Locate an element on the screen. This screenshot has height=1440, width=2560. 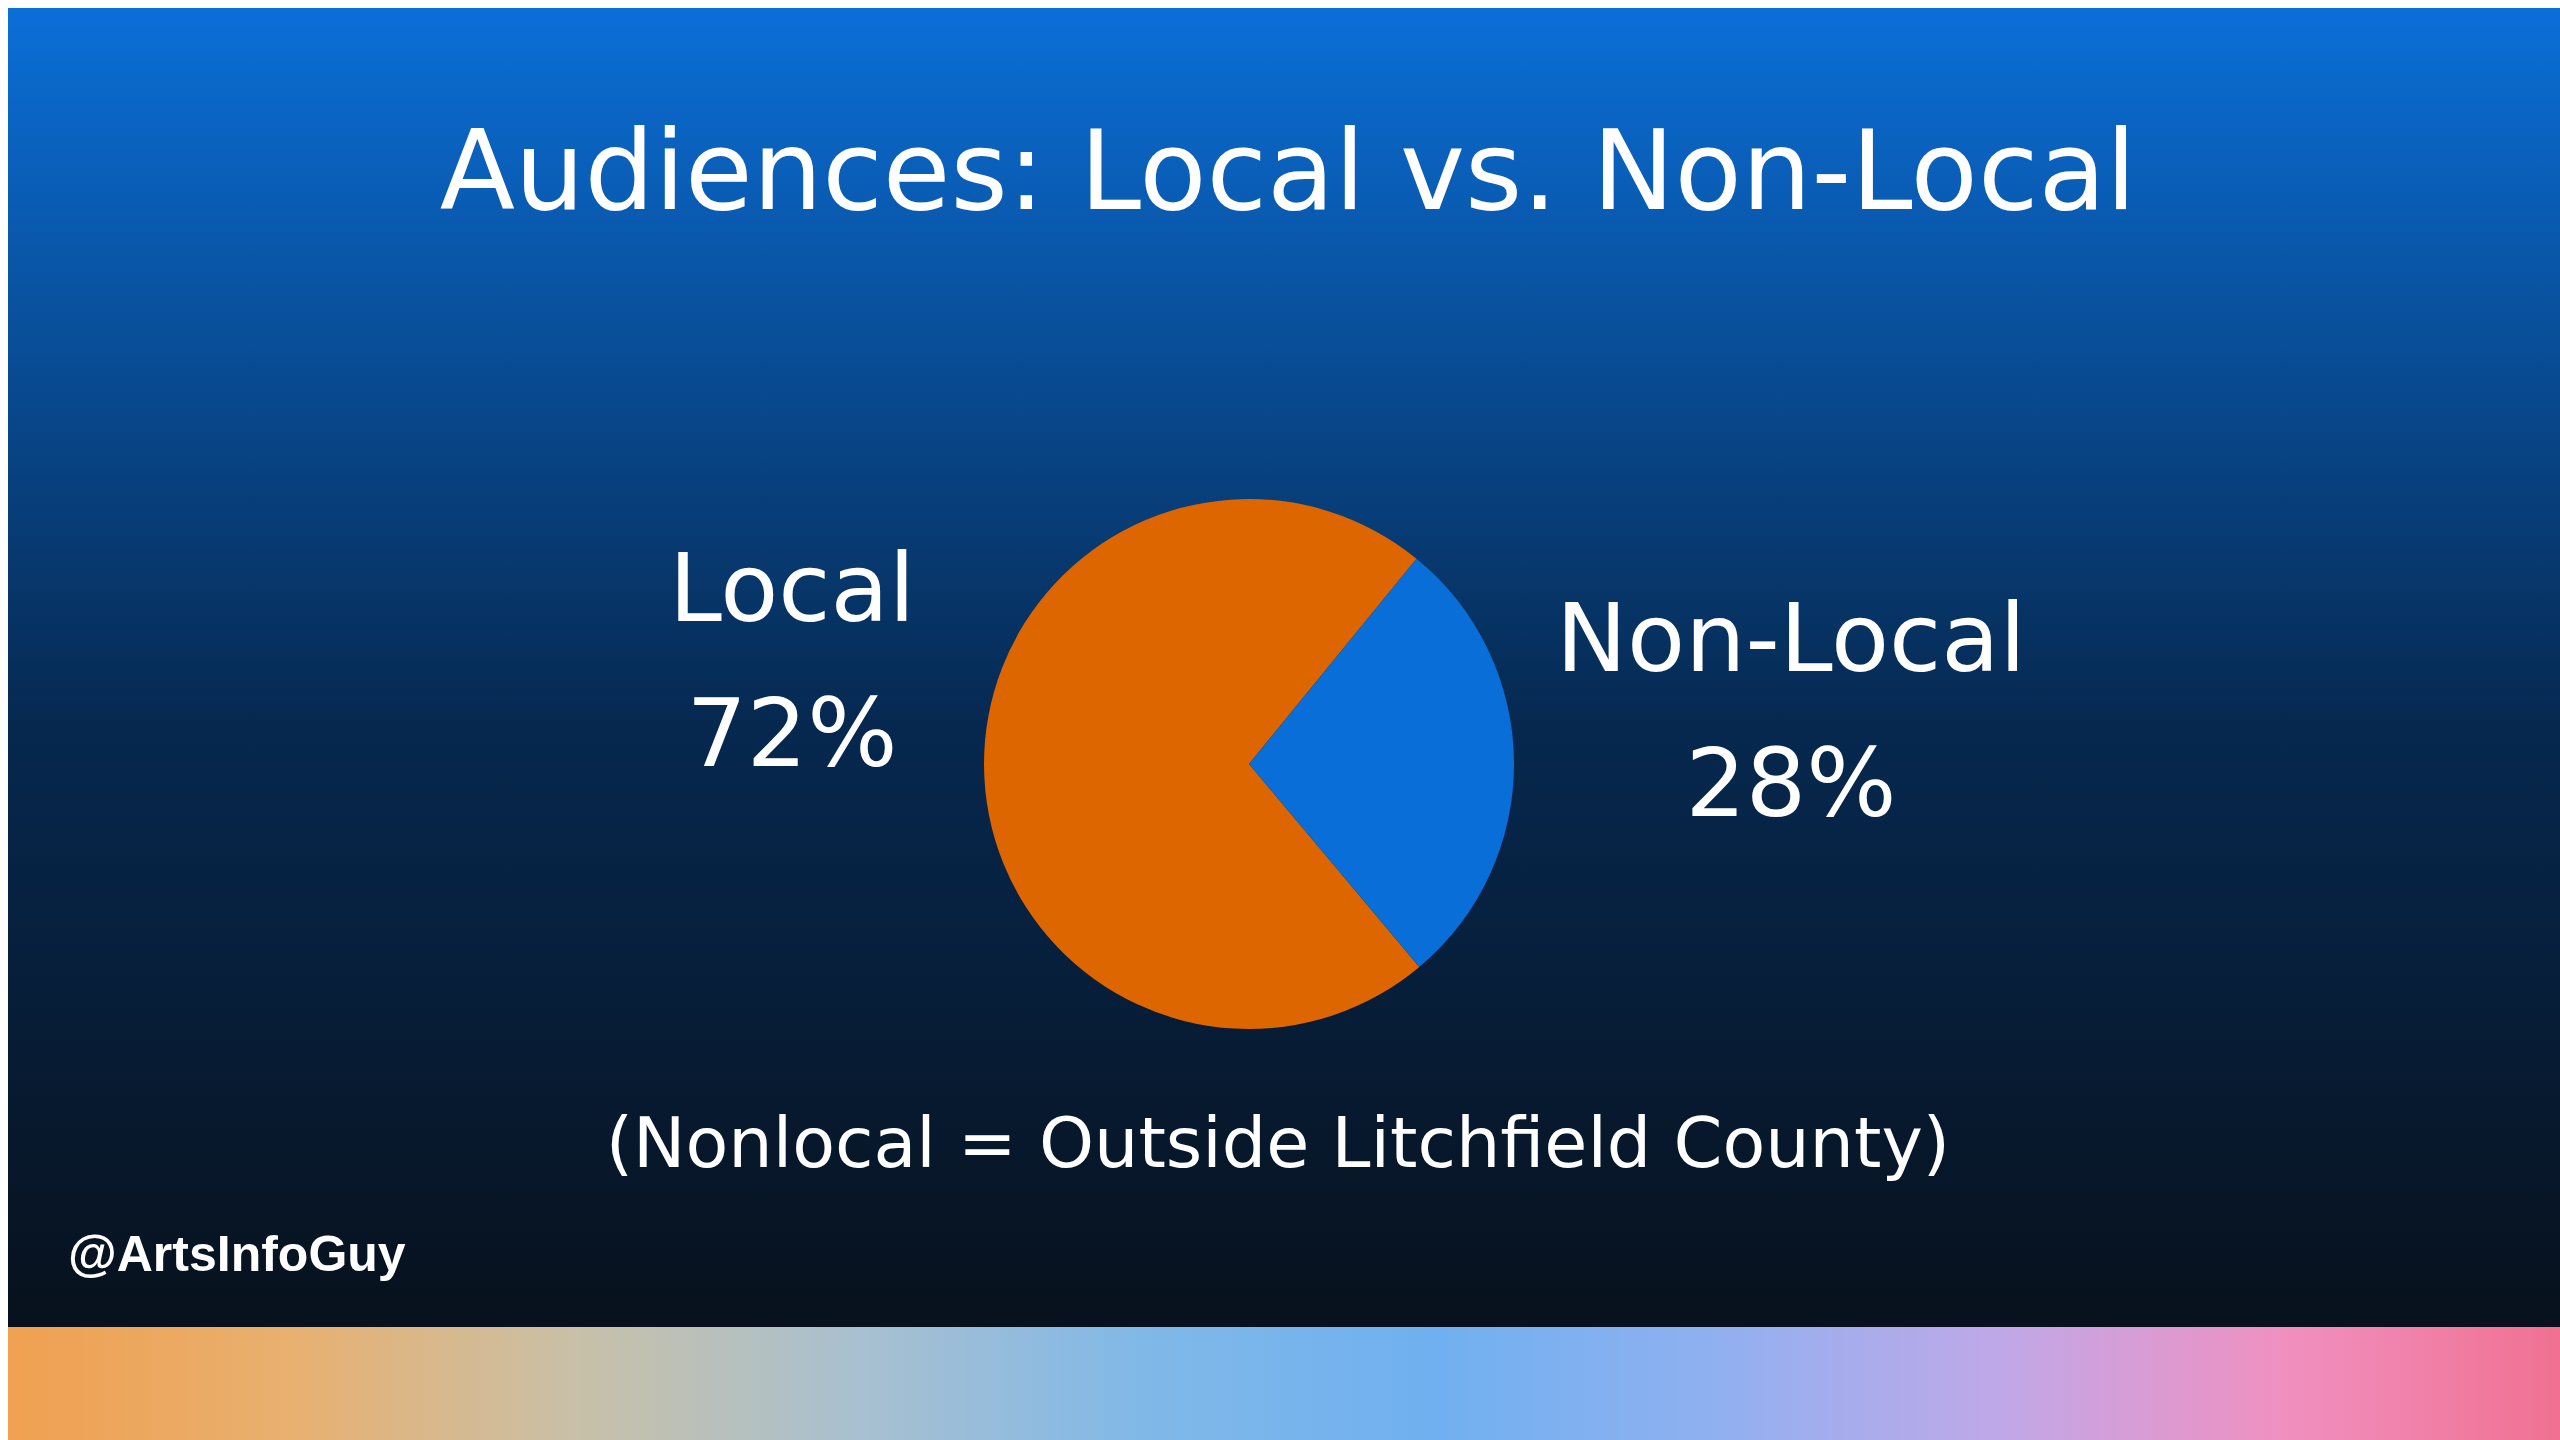
text: @ArtsInfoGuy is located at coordinates (237, 1254).